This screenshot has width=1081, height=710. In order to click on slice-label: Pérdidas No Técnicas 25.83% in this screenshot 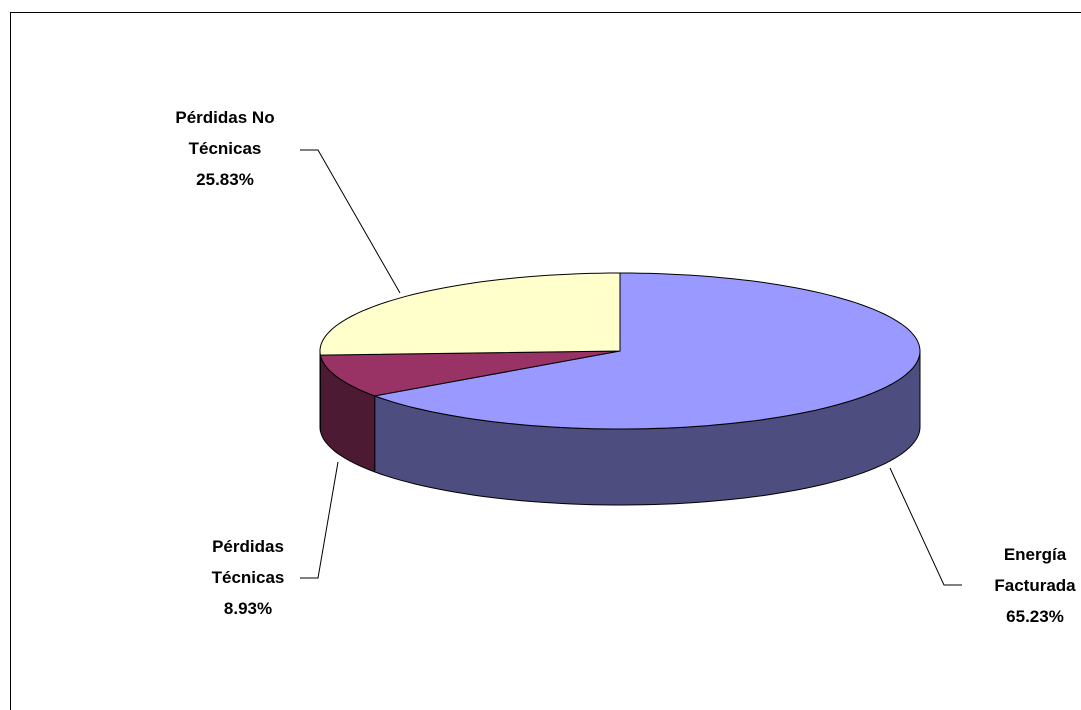, I will do `click(225, 148)`.